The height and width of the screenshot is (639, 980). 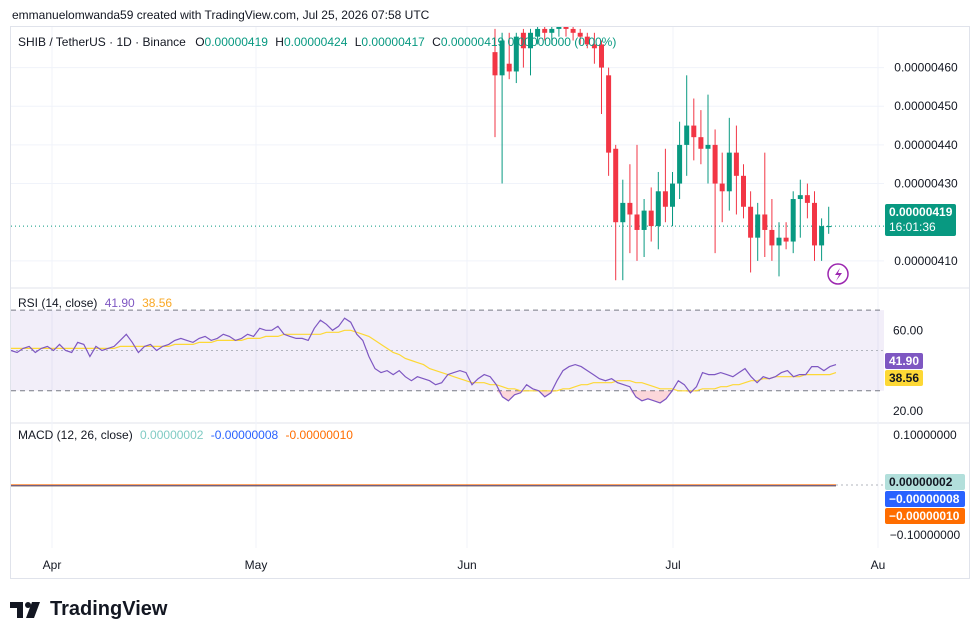 What do you see at coordinates (562, 42) in the screenshot?
I see `change-value: 0.00000000 (0.00%)` at bounding box center [562, 42].